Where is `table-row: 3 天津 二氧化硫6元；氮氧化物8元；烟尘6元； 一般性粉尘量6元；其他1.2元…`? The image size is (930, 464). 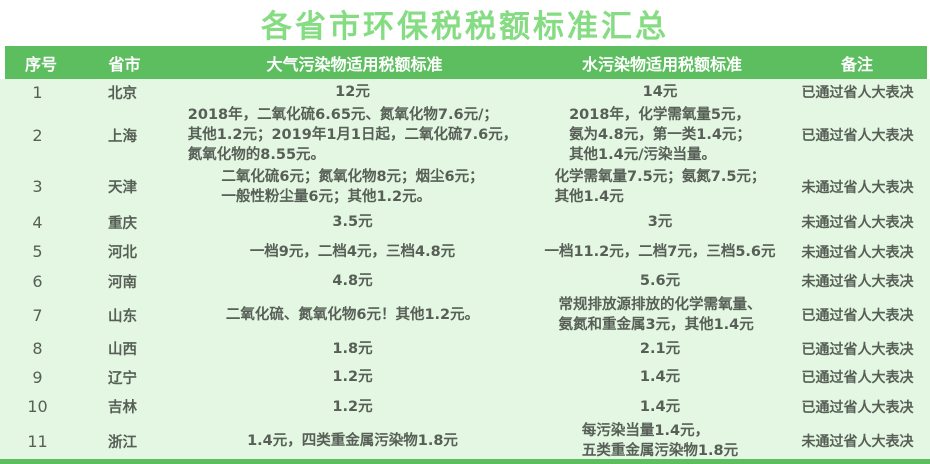
table-row: 3 天津 二氧化硫6元；氮氧化物8元；烟尘6元； 一般性粉尘量6元；其他1.2元… is located at coordinates (465, 186).